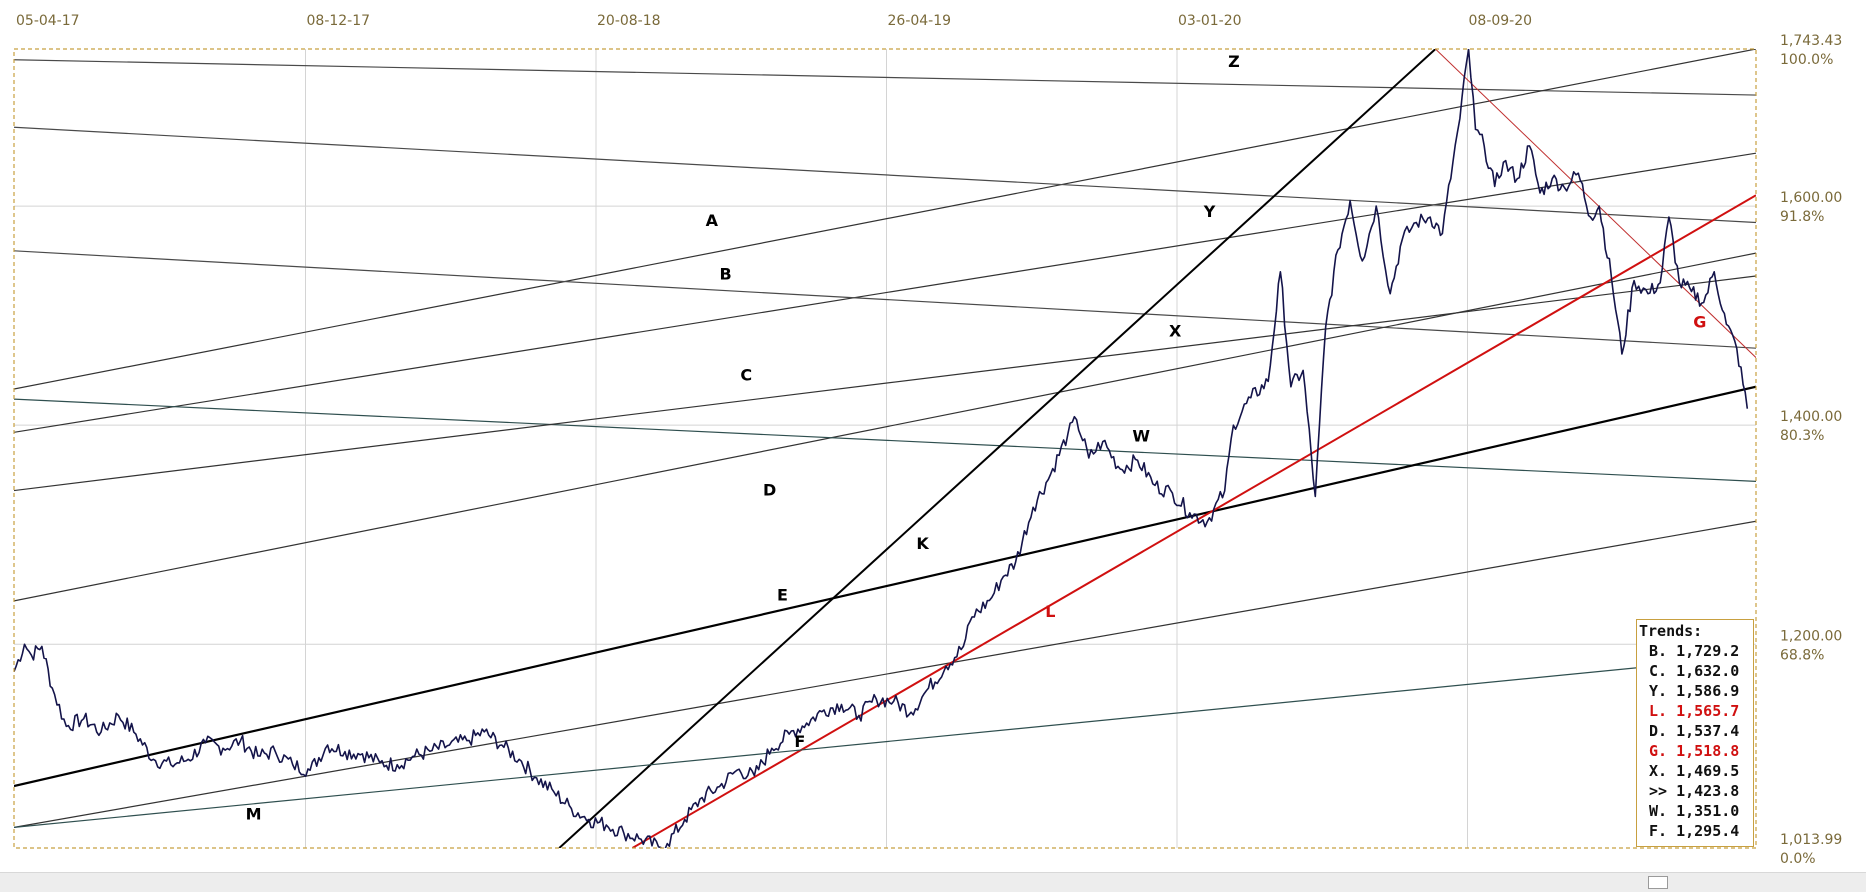 The height and width of the screenshot is (892, 1866). I want to click on x-tick-label: 05-04-17, so click(48, 21).